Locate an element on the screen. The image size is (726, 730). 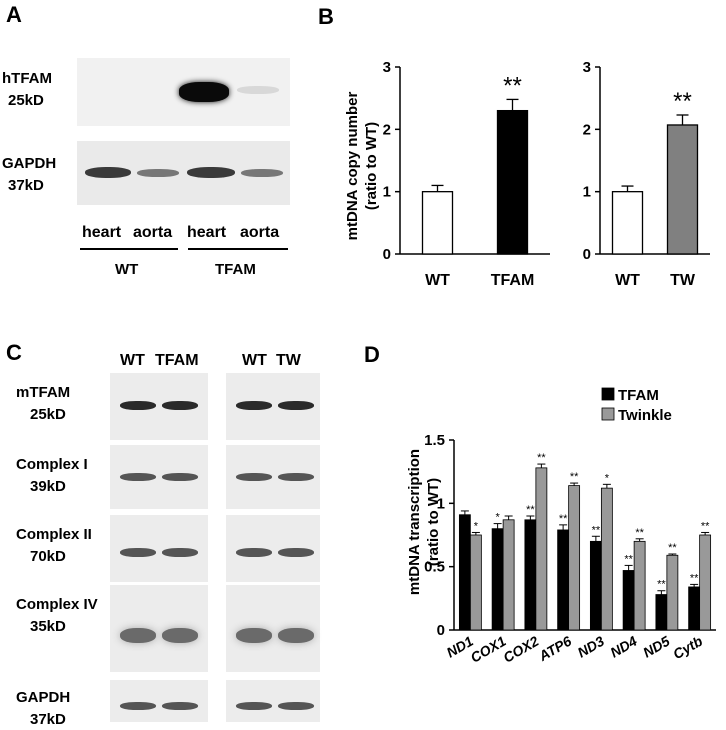
group-label-tfam: TFAM is located at coordinates (235, 269).